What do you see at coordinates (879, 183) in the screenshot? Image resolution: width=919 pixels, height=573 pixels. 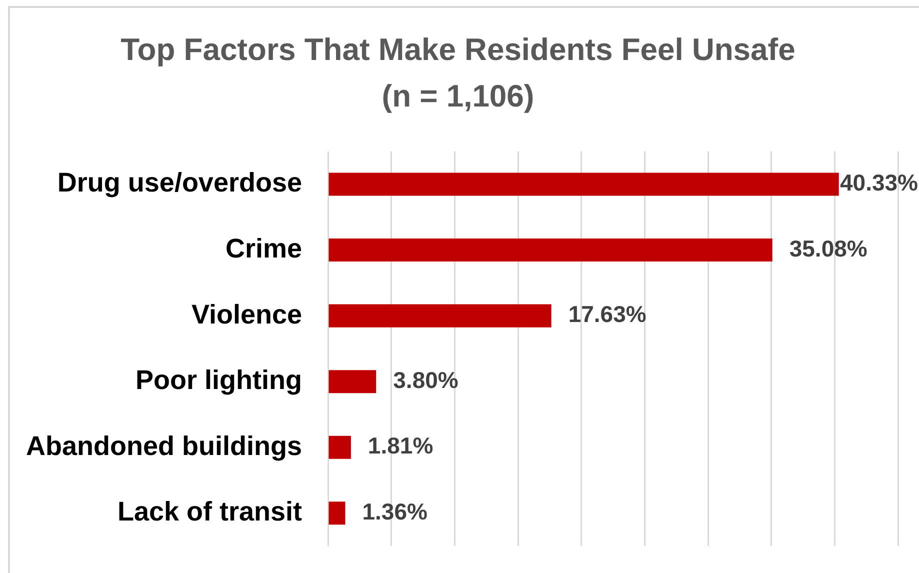 I see `data-label: 40.33%` at bounding box center [879, 183].